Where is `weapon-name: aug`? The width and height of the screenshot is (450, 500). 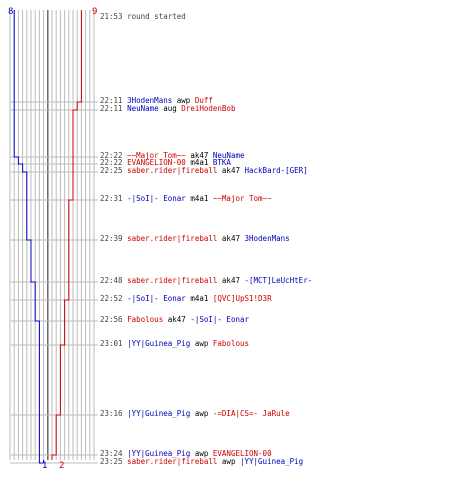
weapon-name: aug is located at coordinates (170, 108).